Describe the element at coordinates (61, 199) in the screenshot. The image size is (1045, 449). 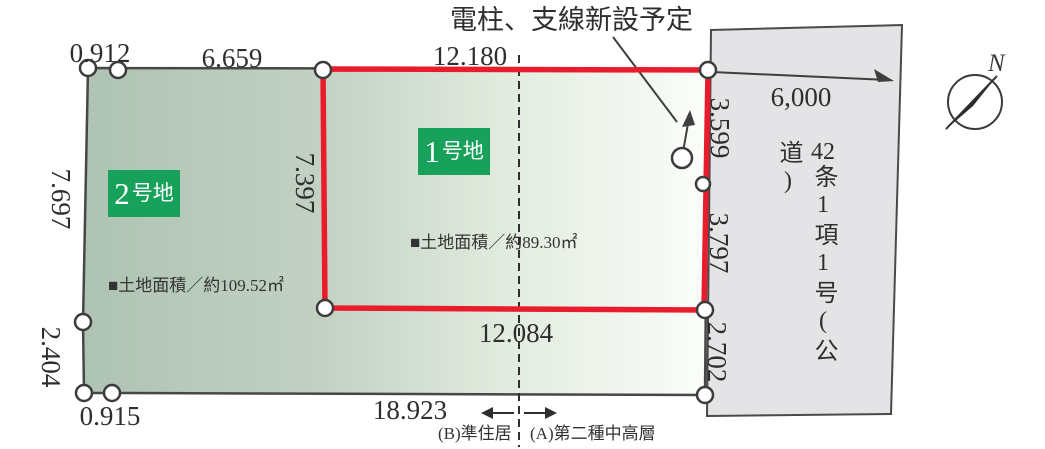
I see `dim-west-upper: 7.697` at that location.